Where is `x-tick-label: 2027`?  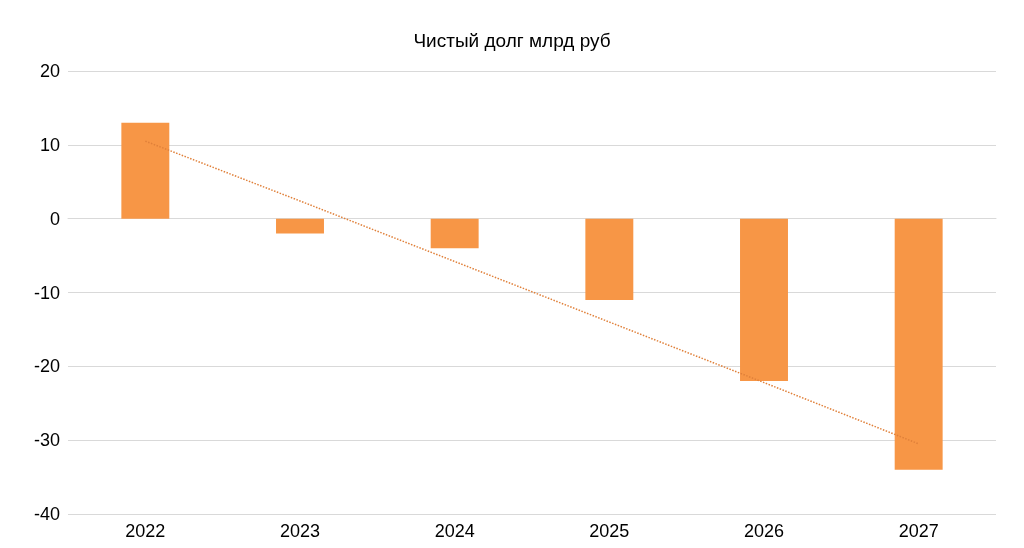 x-tick-label: 2027 is located at coordinates (918, 531).